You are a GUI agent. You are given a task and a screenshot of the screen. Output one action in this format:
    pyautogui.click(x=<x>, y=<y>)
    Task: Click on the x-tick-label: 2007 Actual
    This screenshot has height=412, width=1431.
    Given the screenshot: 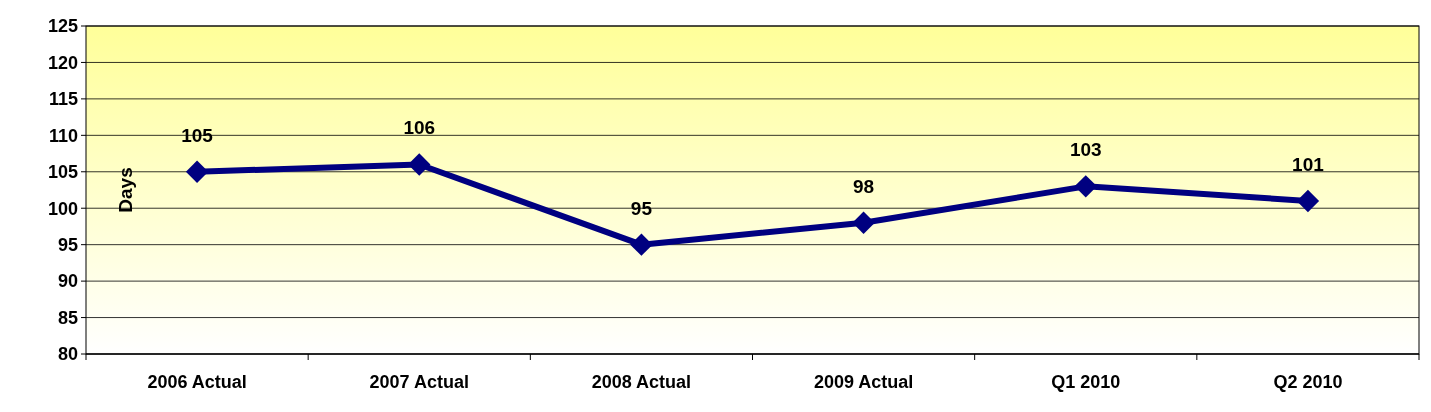 What is the action you would take?
    pyautogui.click(x=419, y=382)
    